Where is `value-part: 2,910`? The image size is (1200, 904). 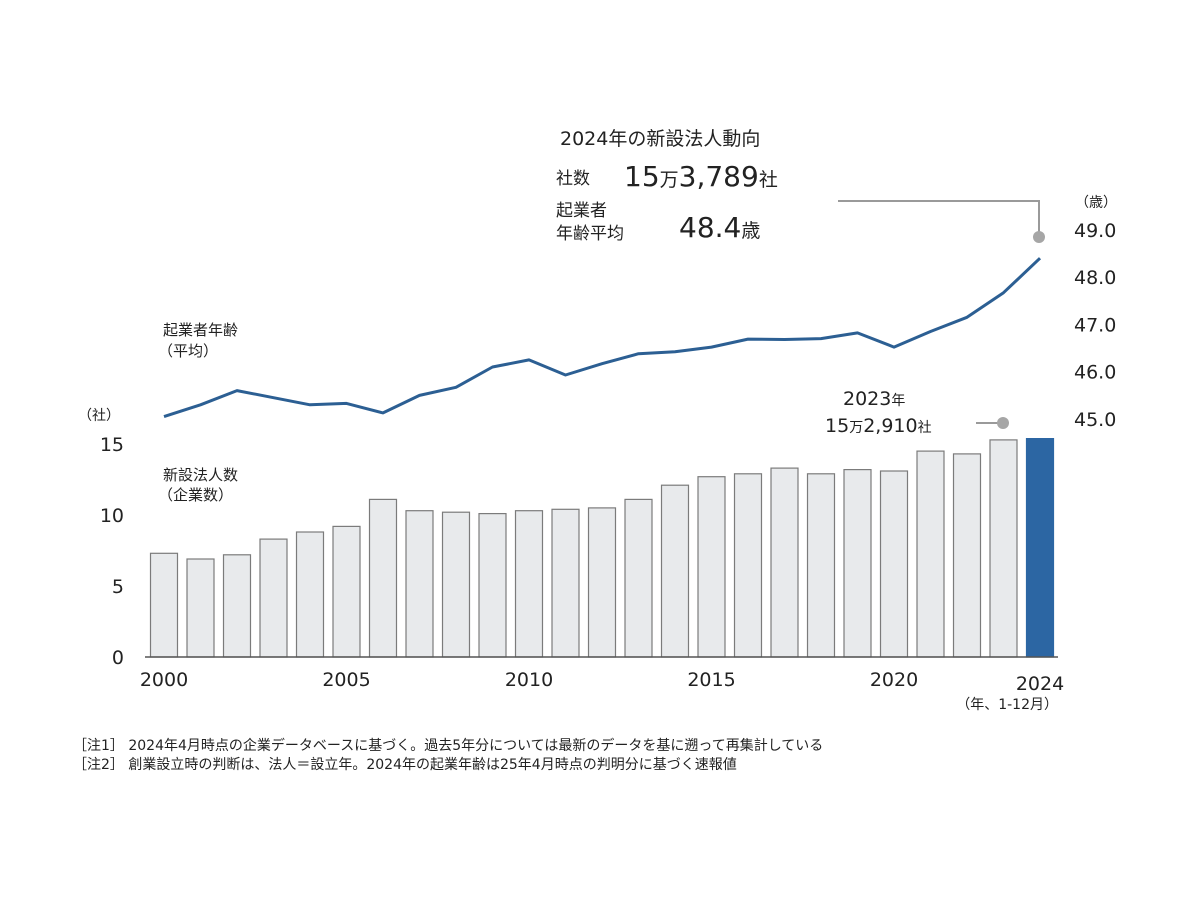 value-part: 2,910 is located at coordinates (890, 426).